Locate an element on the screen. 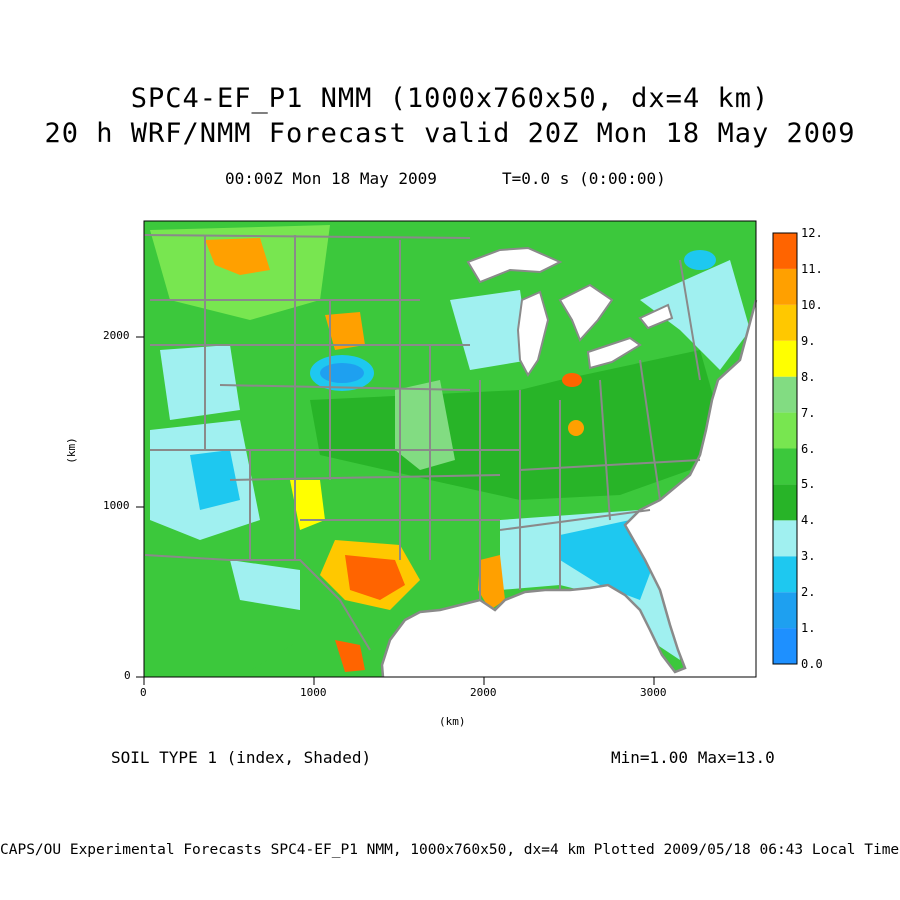  colorbar is located at coordinates (785, 448).